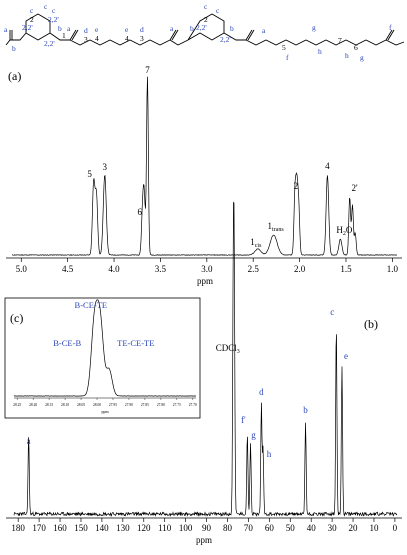 The image size is (407, 555). I want to click on tick-label: 3.5, so click(161, 269).